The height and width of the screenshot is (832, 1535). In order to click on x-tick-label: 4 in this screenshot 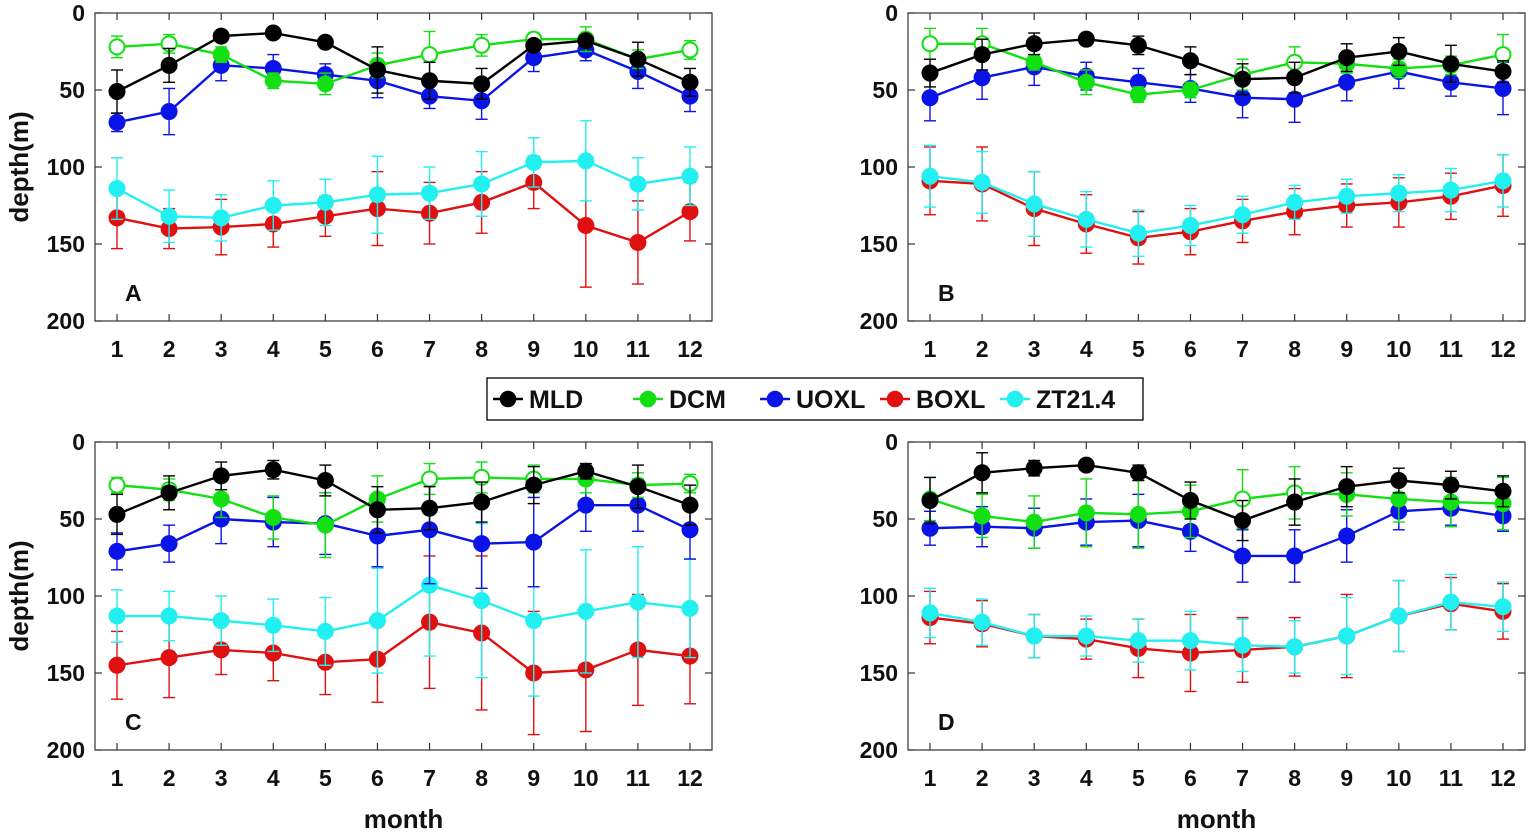, I will do `click(1086, 349)`.